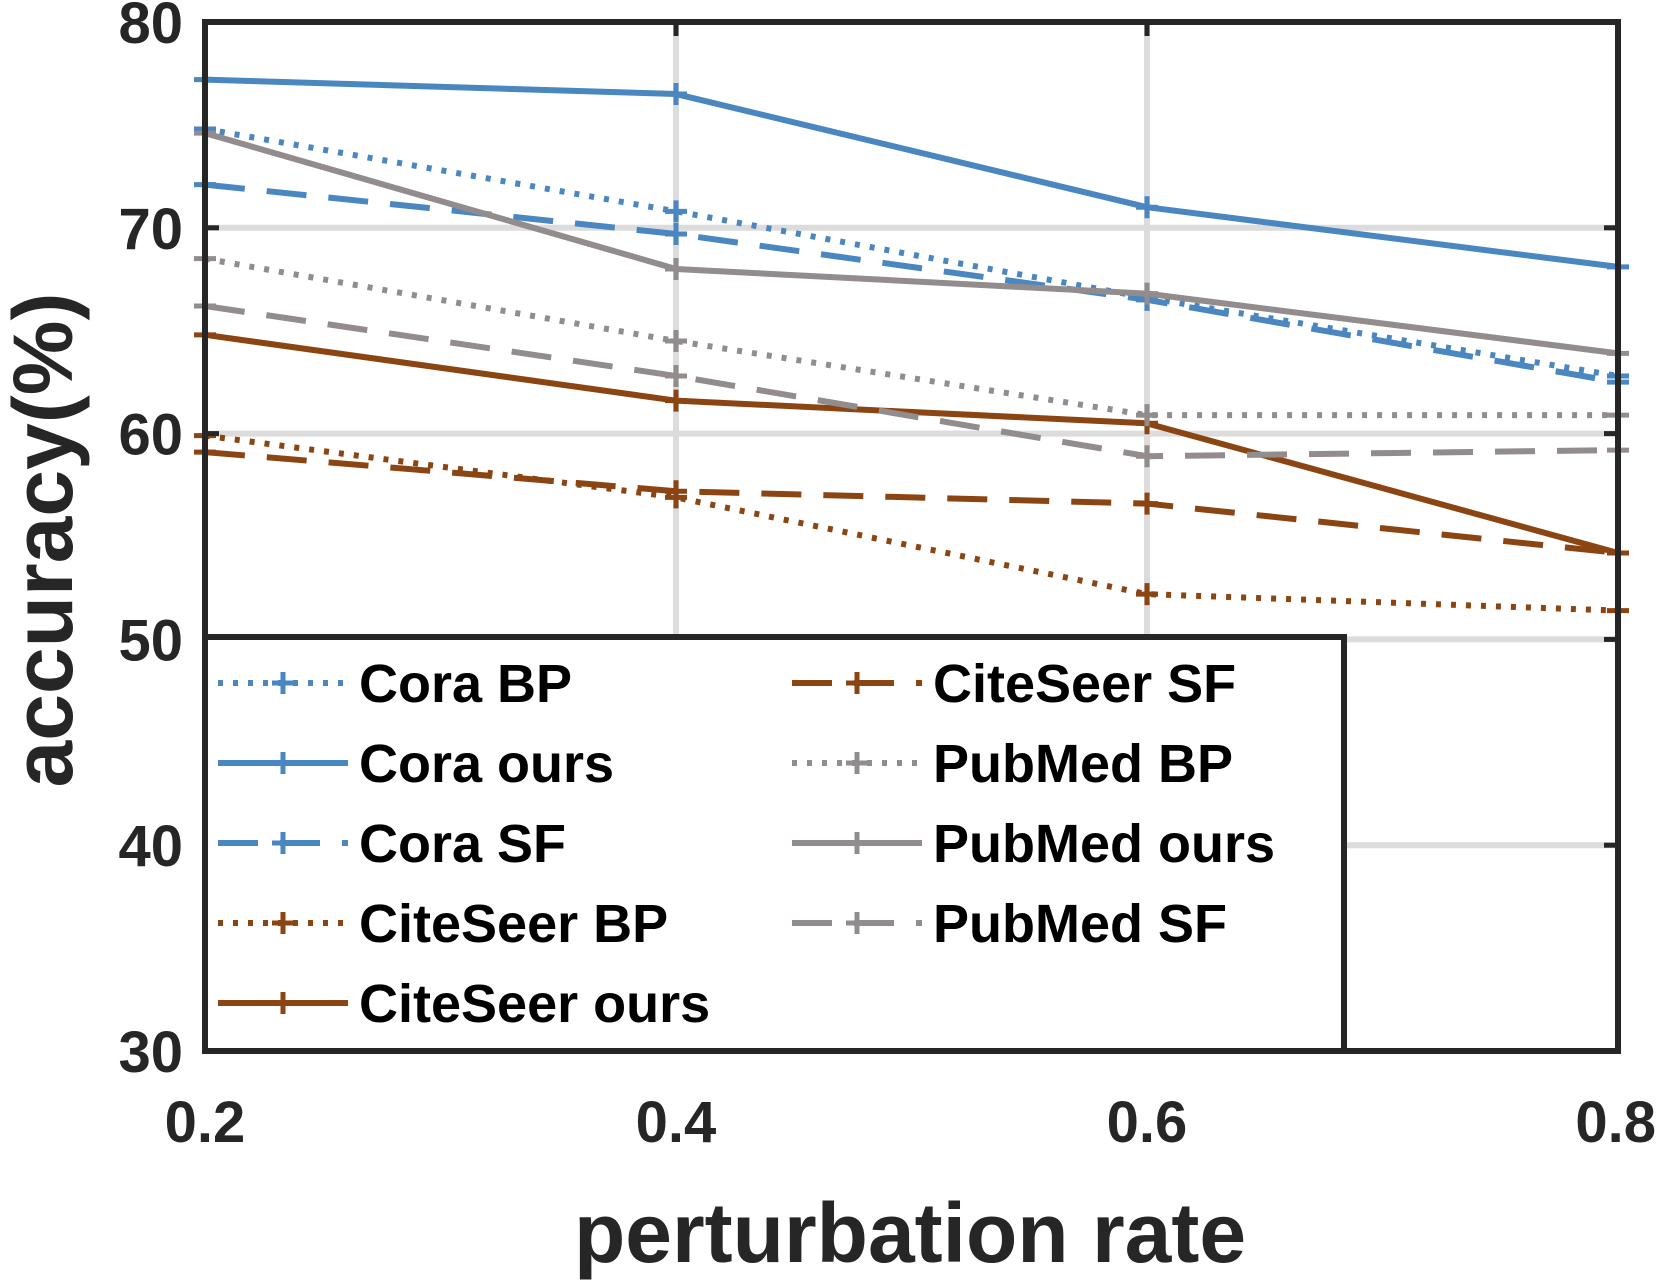 The image size is (1661, 1284). What do you see at coordinates (150, 1052) in the screenshot?
I see `y-tick-label: 30` at bounding box center [150, 1052].